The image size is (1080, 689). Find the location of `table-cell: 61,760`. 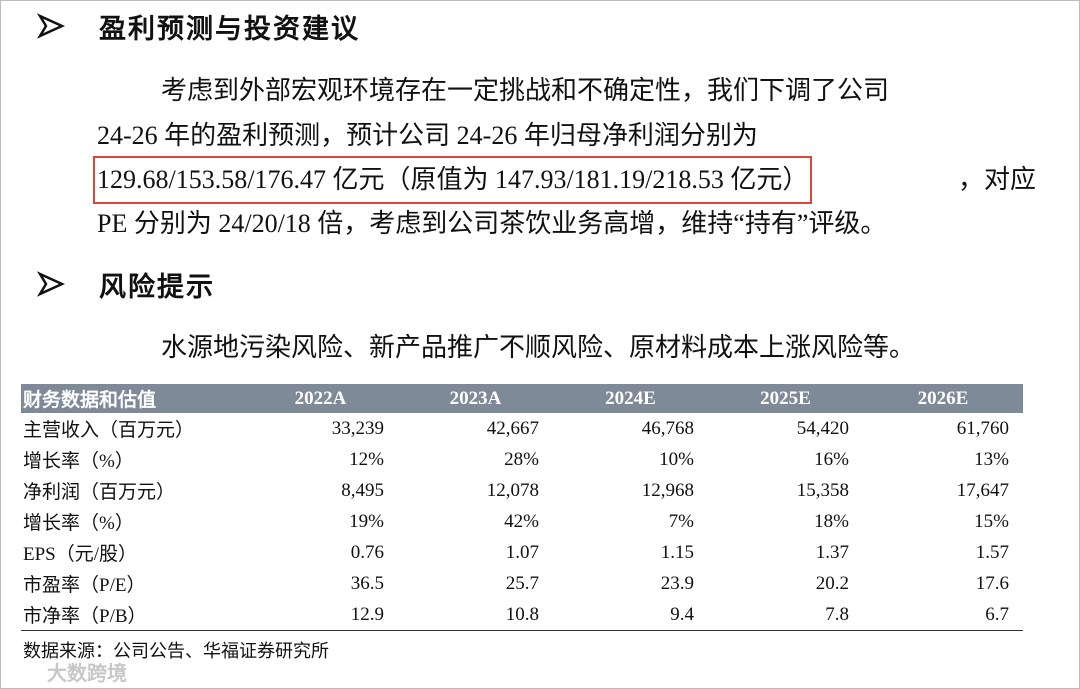

table-cell: 61,760 is located at coordinates (982, 428).